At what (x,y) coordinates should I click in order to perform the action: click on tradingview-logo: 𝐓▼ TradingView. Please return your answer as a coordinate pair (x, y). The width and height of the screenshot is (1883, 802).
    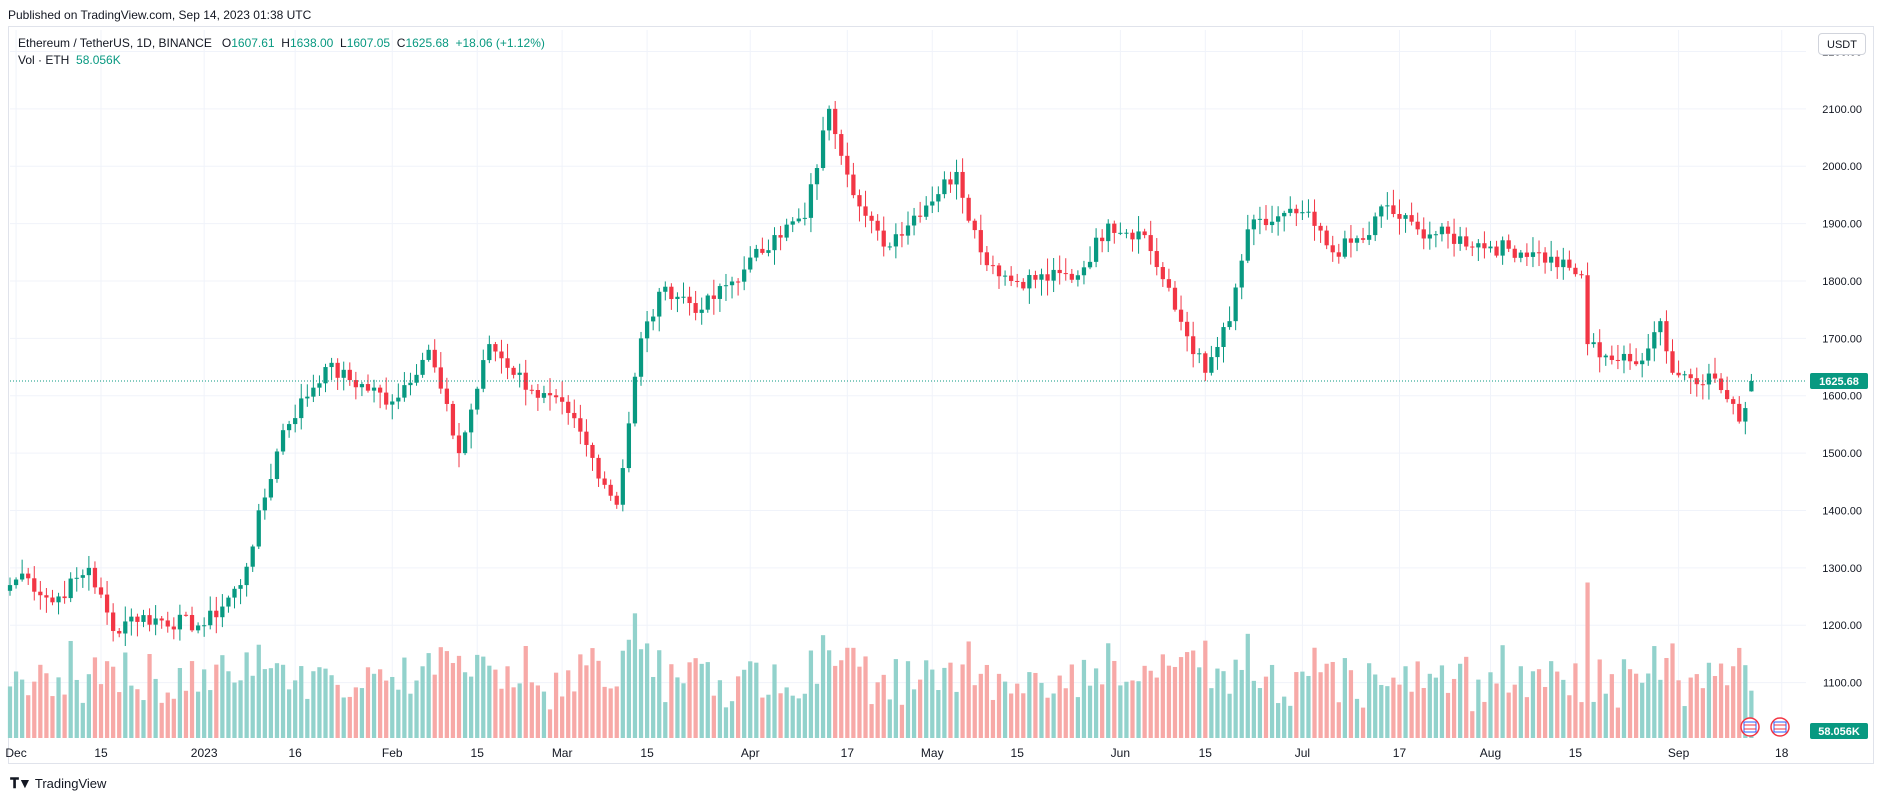
    Looking at the image, I should click on (58, 783).